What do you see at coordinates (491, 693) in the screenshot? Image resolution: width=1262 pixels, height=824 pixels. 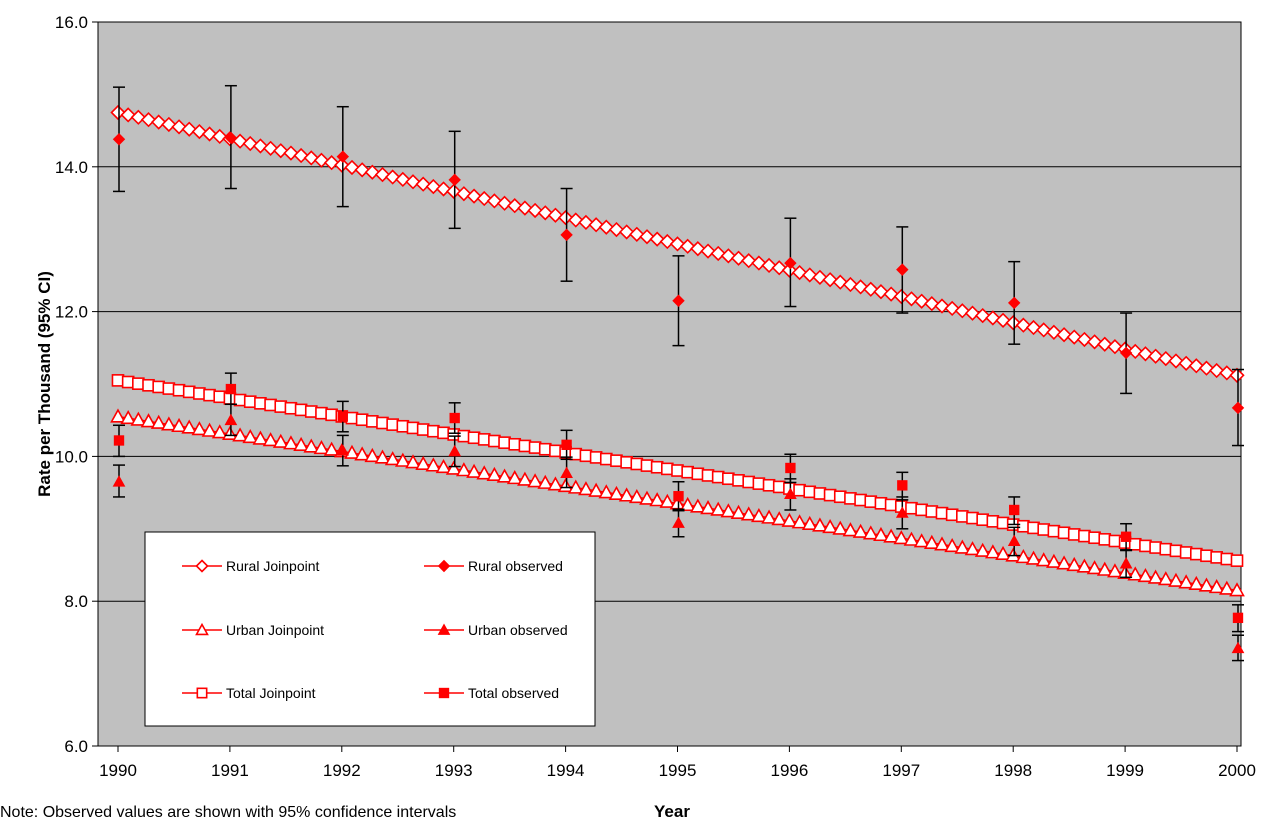 I see `legend-entry: Total observed` at bounding box center [491, 693].